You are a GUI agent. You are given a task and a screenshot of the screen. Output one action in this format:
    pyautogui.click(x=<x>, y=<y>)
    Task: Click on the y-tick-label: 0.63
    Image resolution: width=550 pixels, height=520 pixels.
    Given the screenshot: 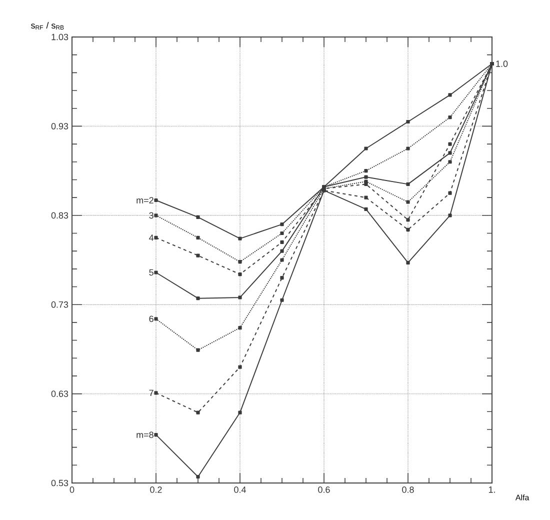 What is the action you would take?
    pyautogui.click(x=59, y=393)
    